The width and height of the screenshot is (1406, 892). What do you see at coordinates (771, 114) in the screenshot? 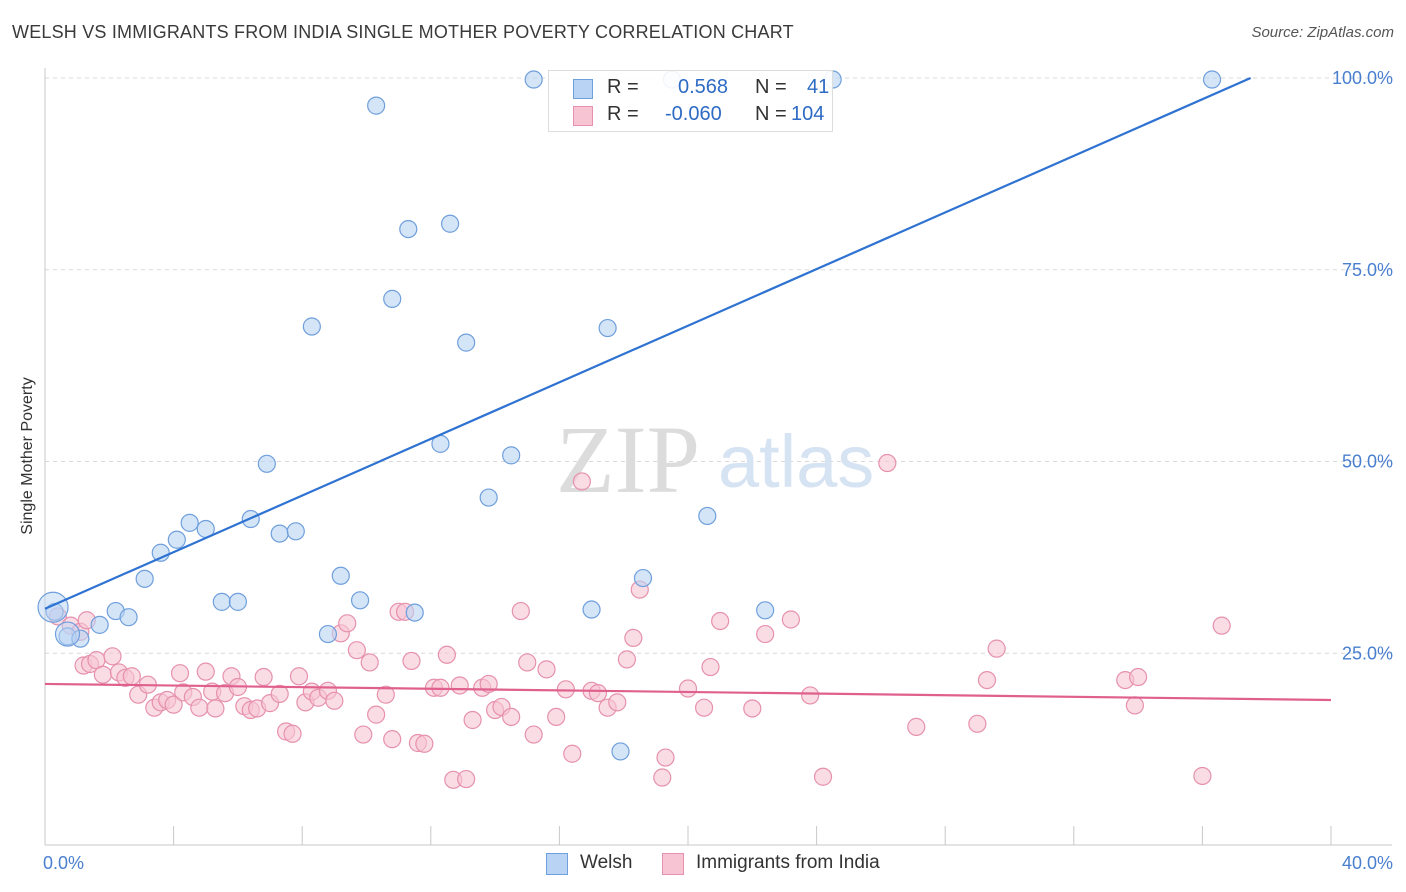
I see `india-n-label: N =` at bounding box center [771, 114].